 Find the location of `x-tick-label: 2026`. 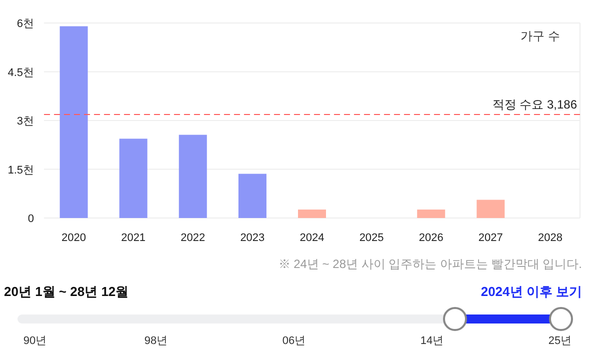

x-tick-label: 2026 is located at coordinates (431, 238).